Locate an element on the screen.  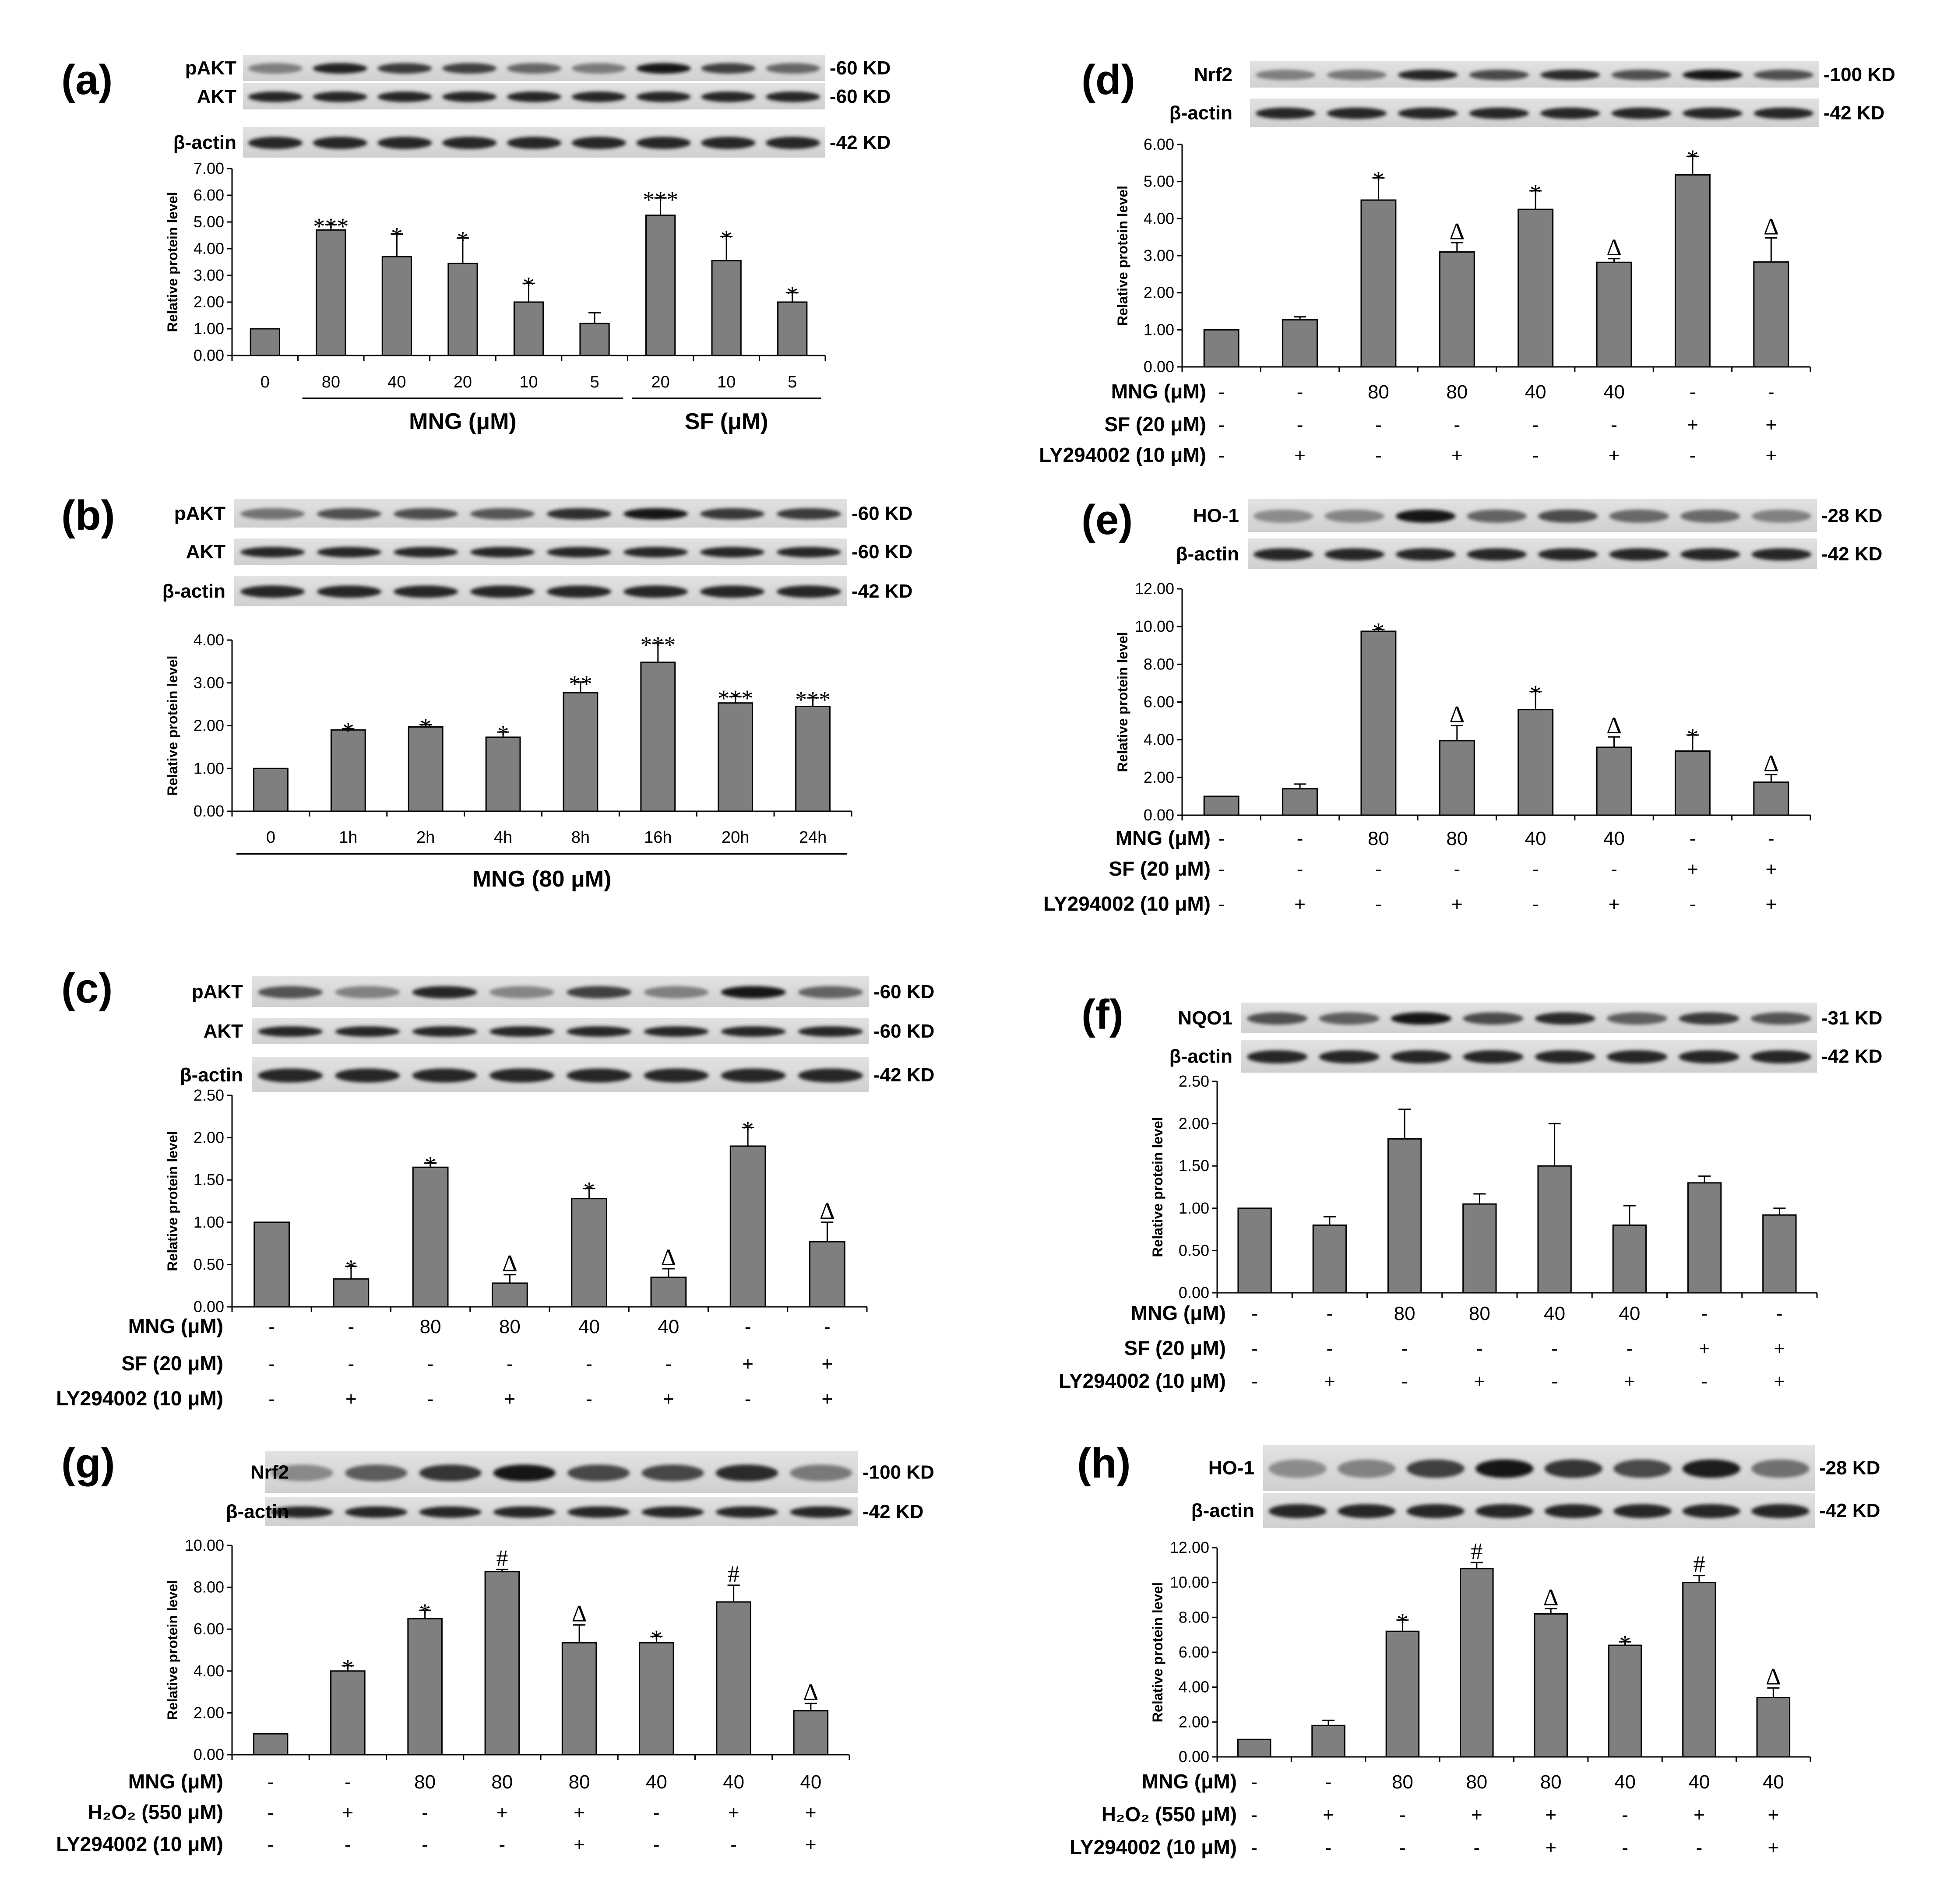
blot-AKT: AKT -60 KD is located at coordinates (569, 1031).